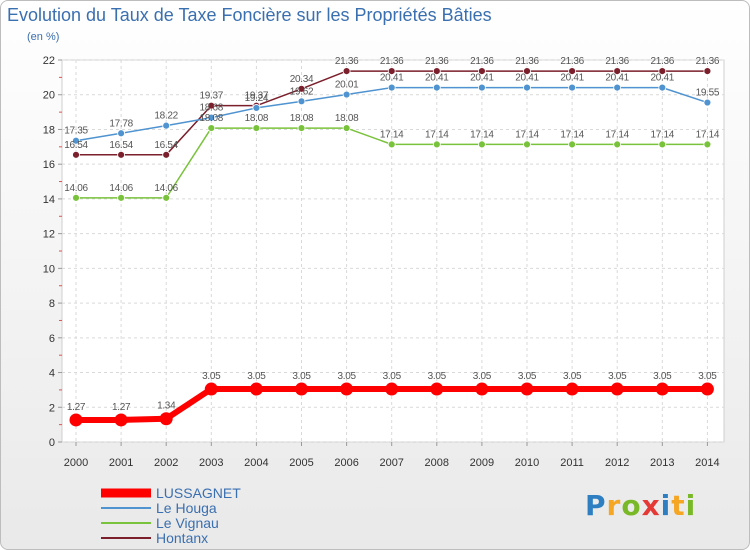 The image size is (750, 550). I want to click on x-tick-label: 2007, so click(391, 463).